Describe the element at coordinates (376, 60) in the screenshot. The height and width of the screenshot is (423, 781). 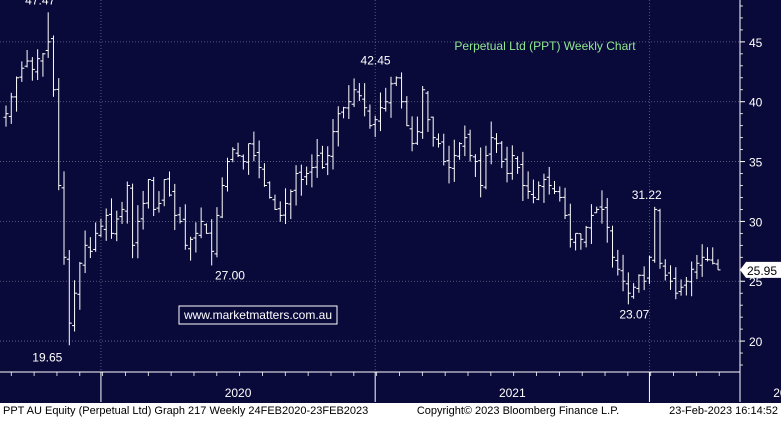
I see `price-annotation: 42.45` at that location.